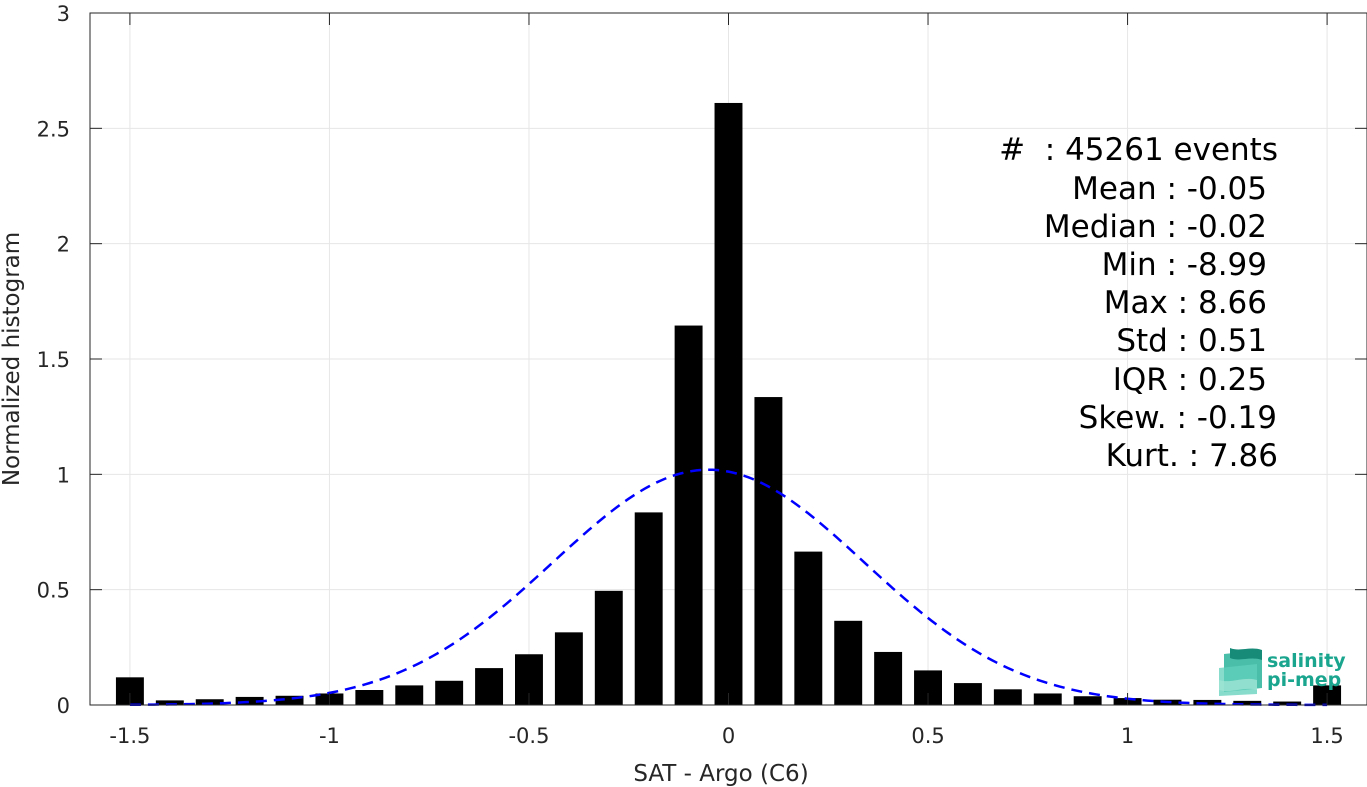  What do you see at coordinates (63, 245) in the screenshot?
I see `y-tick-label: 2` at bounding box center [63, 245].